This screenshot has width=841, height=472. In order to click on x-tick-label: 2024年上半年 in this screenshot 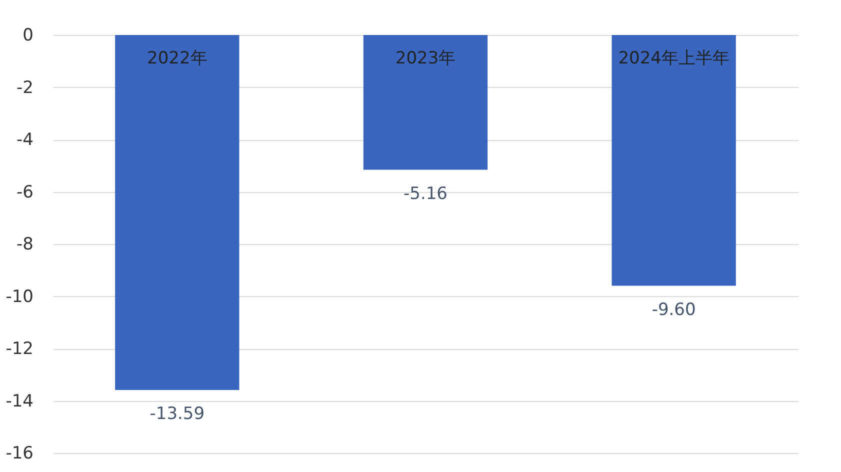, I will do `click(674, 58)`.